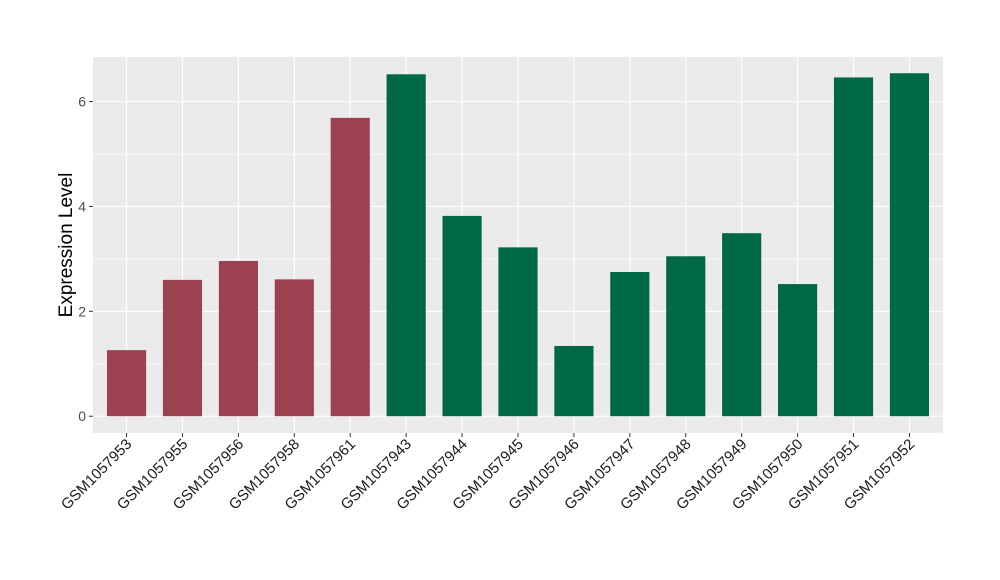 This screenshot has width=1000, height=580. I want to click on bar-GSM1057945, so click(518, 332).